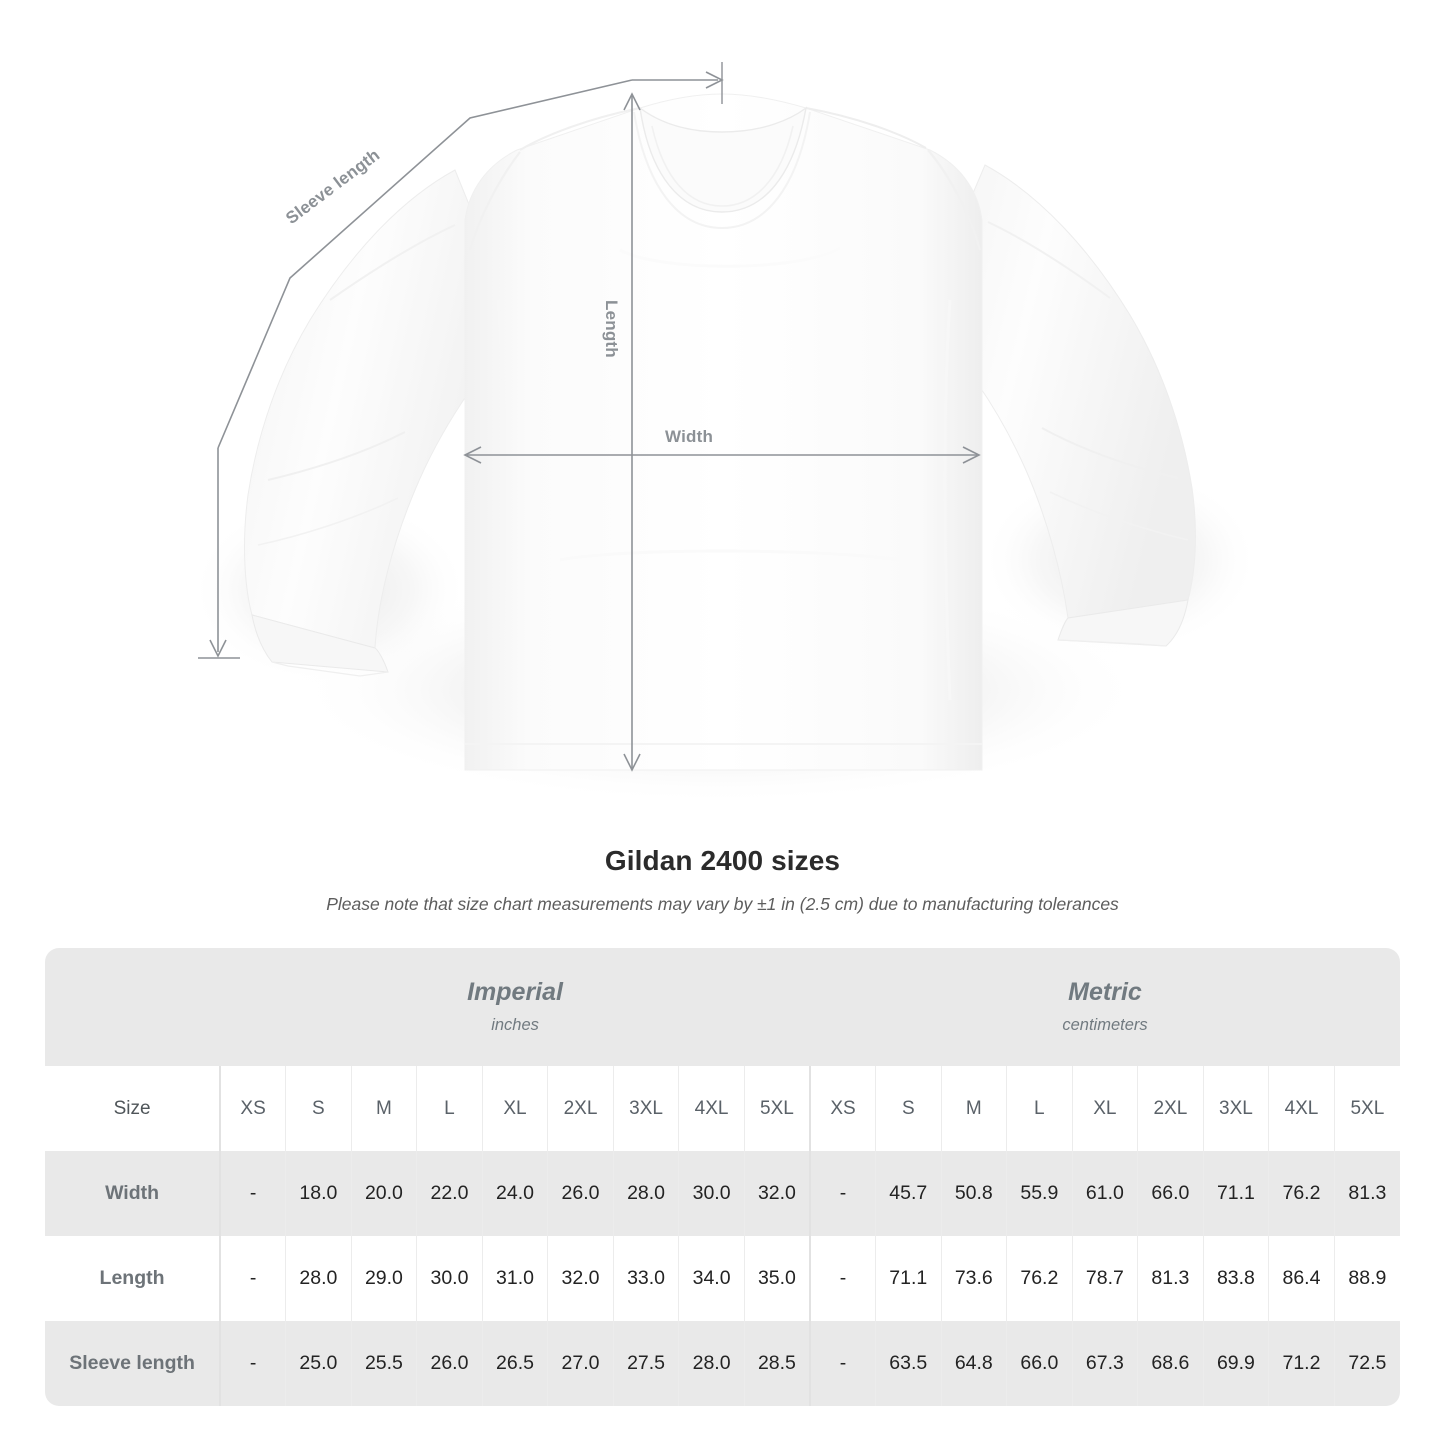  What do you see at coordinates (777, 1108) in the screenshot?
I see `size-header-imp-8: 5XL` at bounding box center [777, 1108].